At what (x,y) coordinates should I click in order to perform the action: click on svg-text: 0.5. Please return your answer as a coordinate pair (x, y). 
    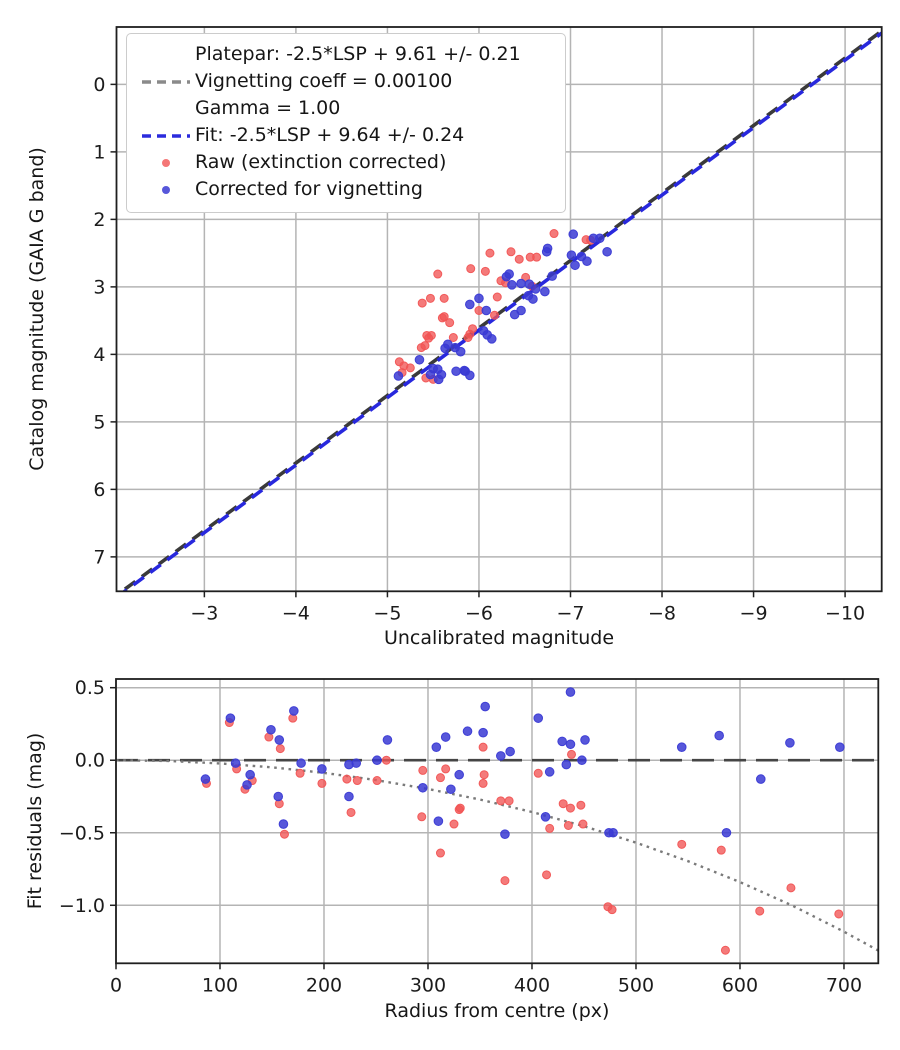
    Looking at the image, I should click on (90, 688).